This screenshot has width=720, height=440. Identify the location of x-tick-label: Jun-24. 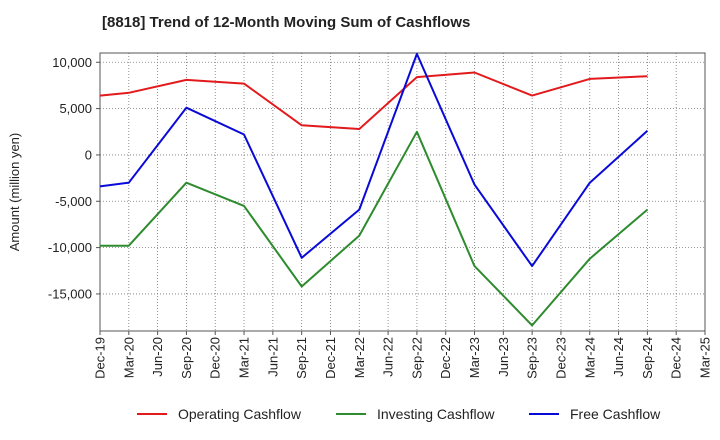
(618, 357).